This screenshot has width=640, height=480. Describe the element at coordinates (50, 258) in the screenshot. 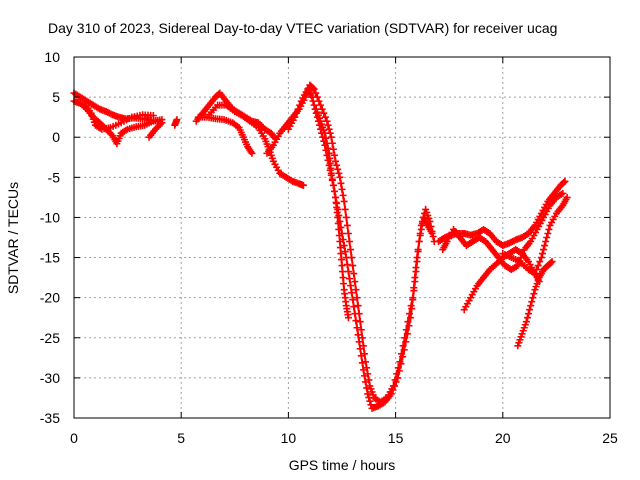

I see `y-tick-label: -15` at that location.